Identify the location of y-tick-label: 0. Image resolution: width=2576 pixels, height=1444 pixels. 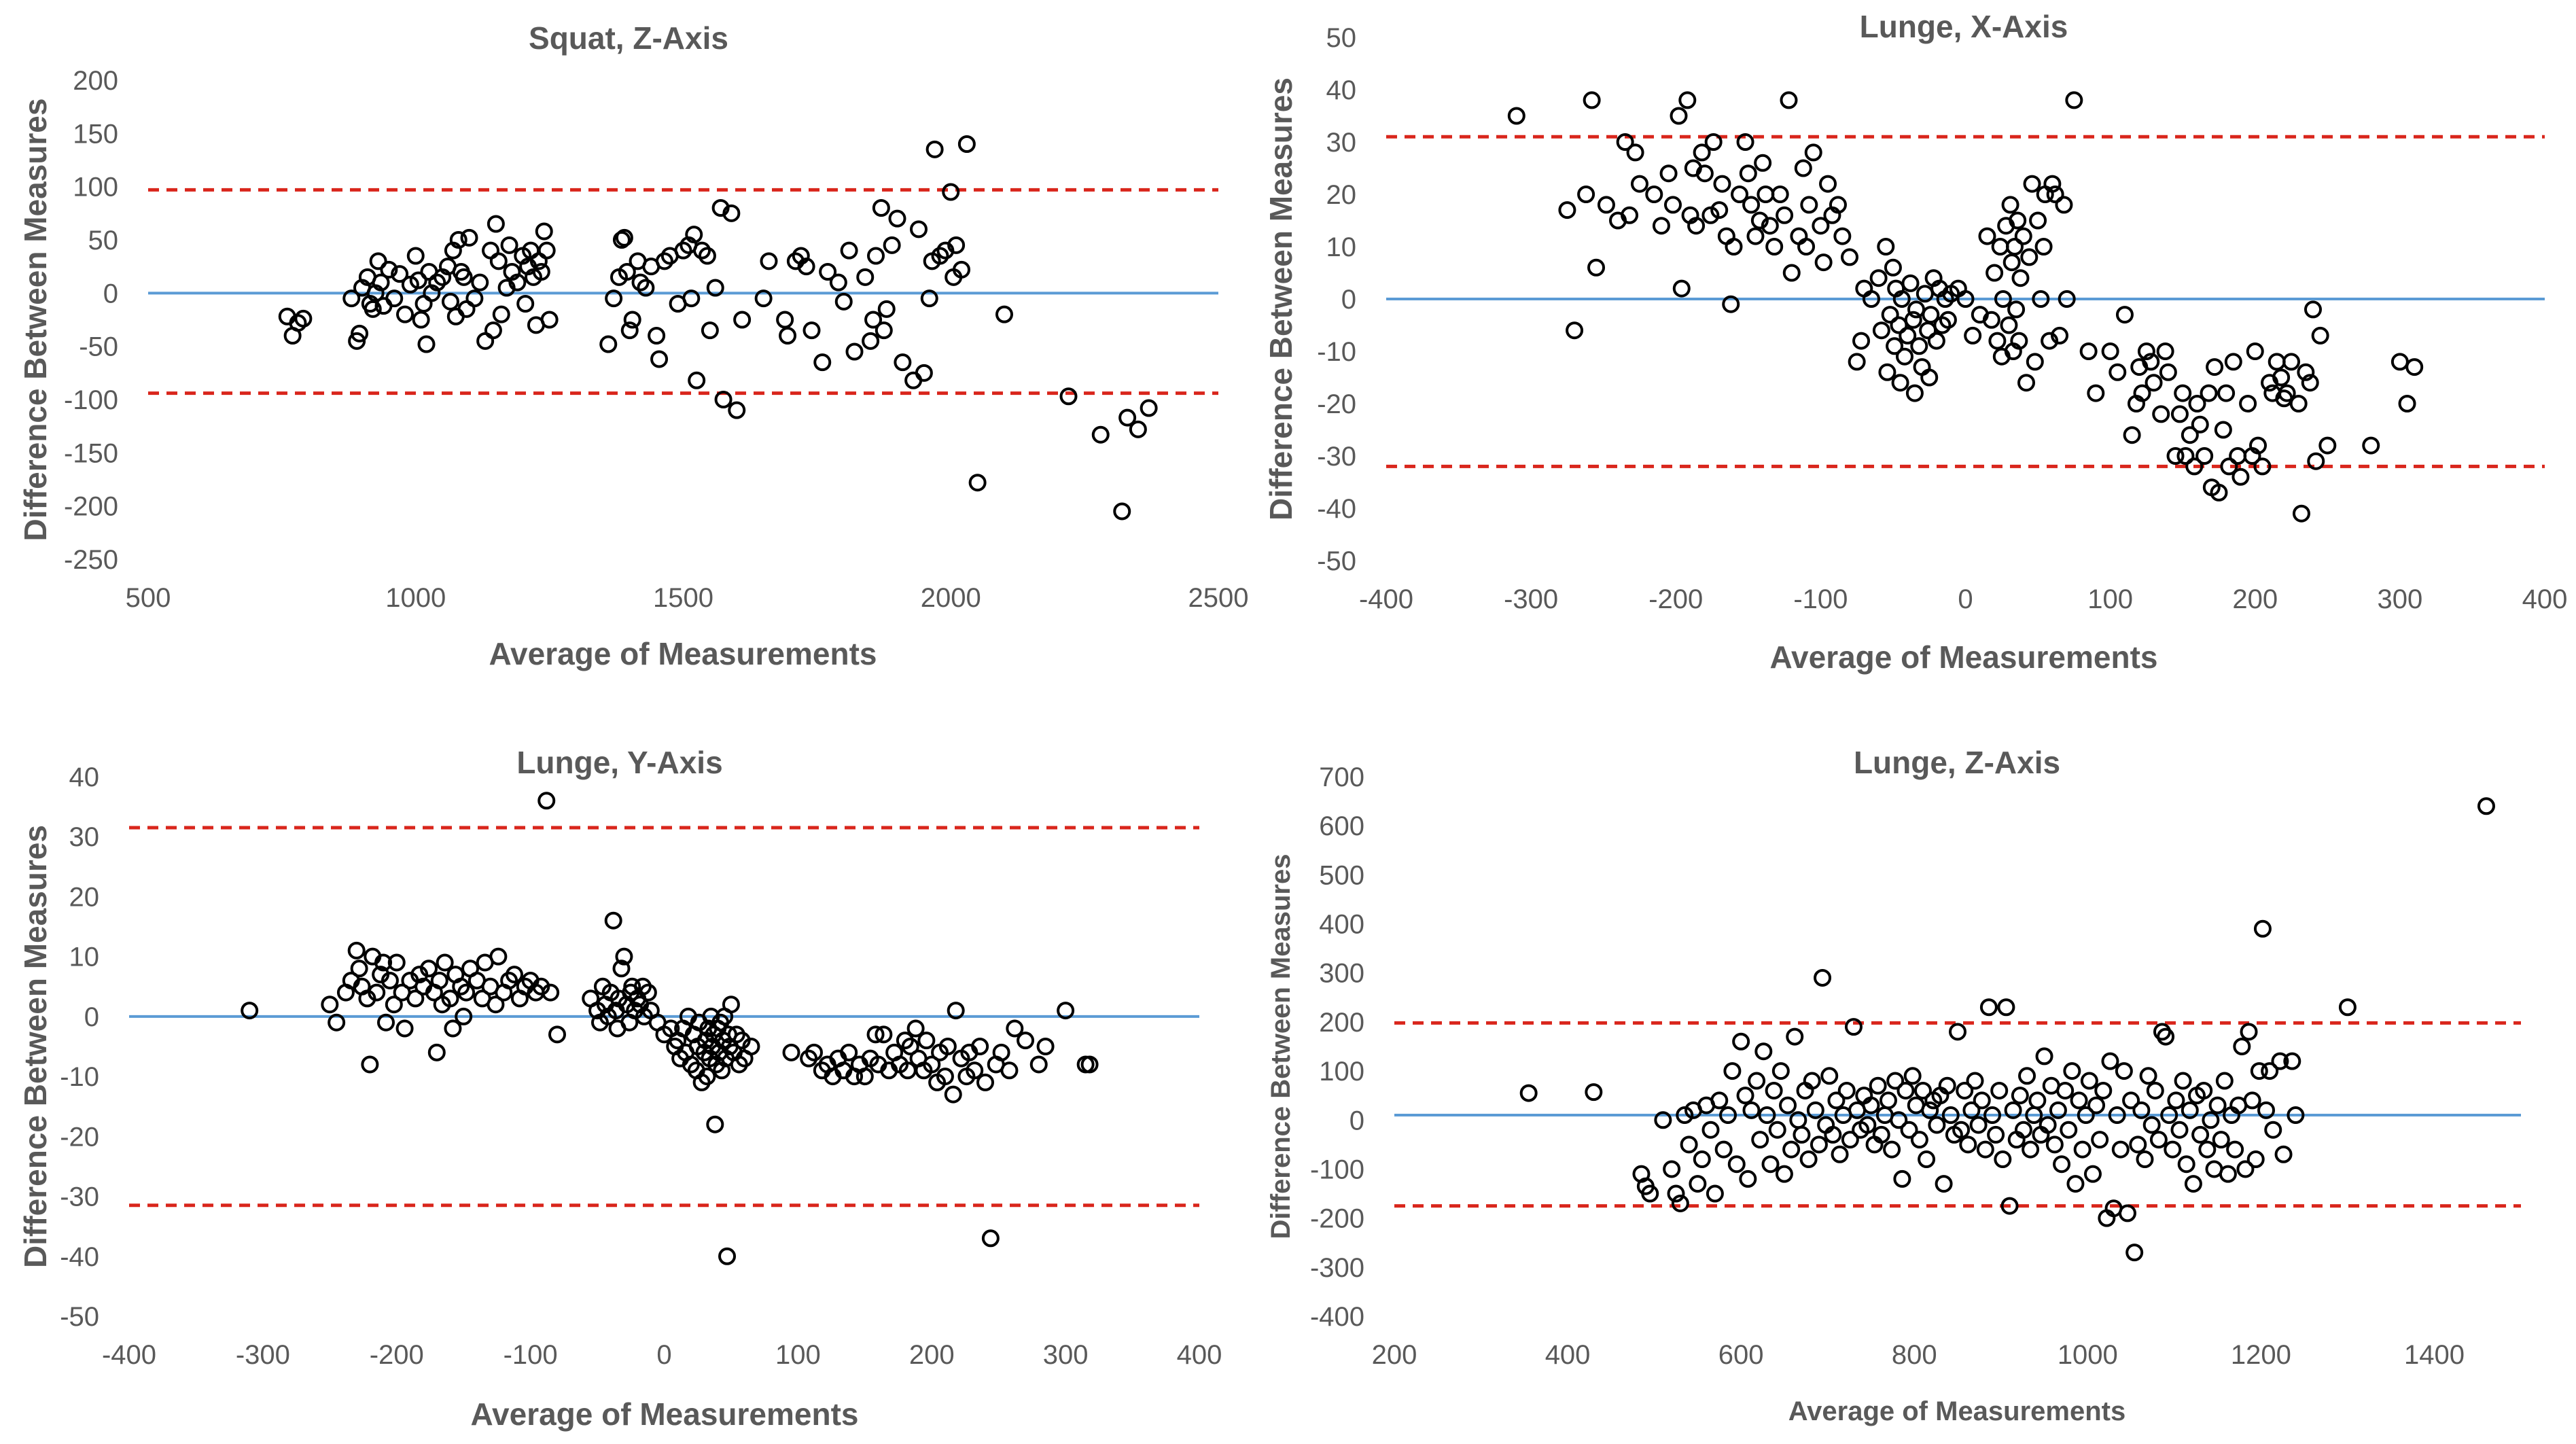
(1348, 300).